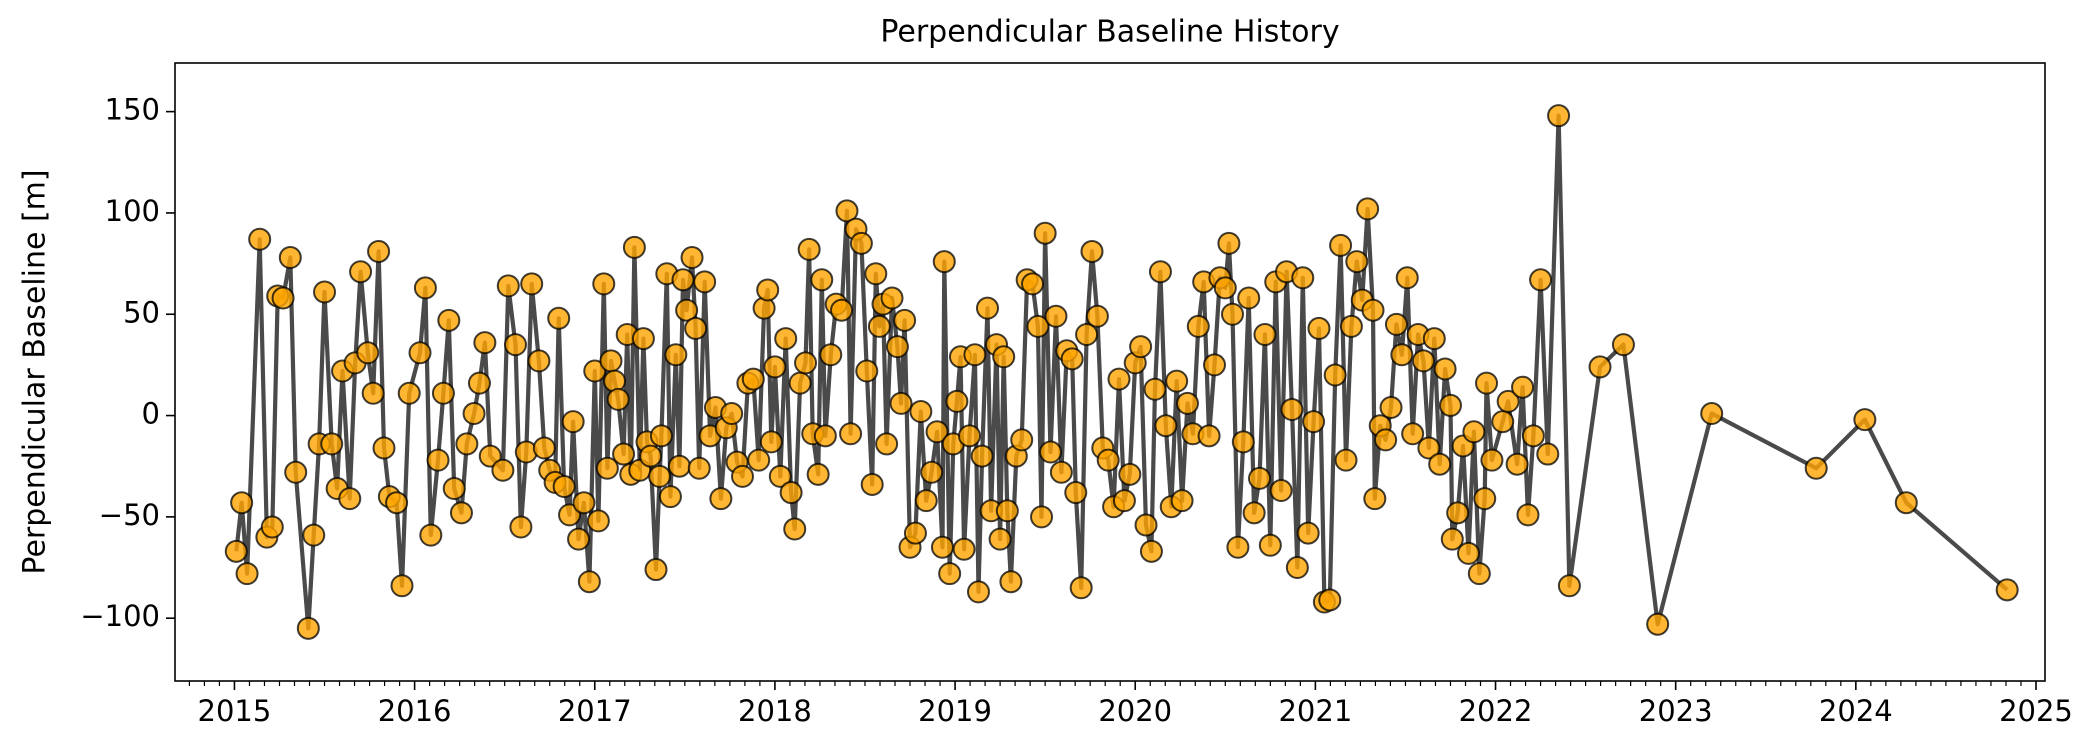 This screenshot has width=2082, height=754. Describe the element at coordinates (1676, 711) in the screenshot. I see `x-tick-label: 2023` at that location.